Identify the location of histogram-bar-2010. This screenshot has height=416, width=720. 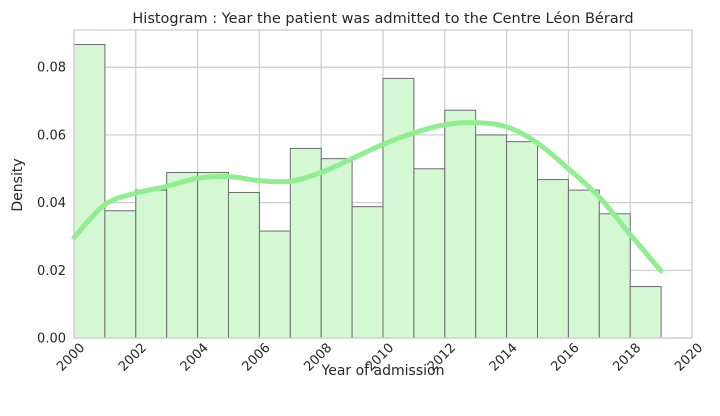
(398, 208).